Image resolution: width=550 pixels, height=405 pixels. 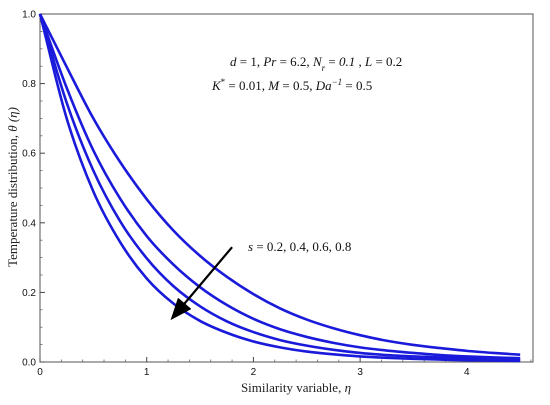 I want to click on y-tick-label: 0.4, so click(x=29, y=223).